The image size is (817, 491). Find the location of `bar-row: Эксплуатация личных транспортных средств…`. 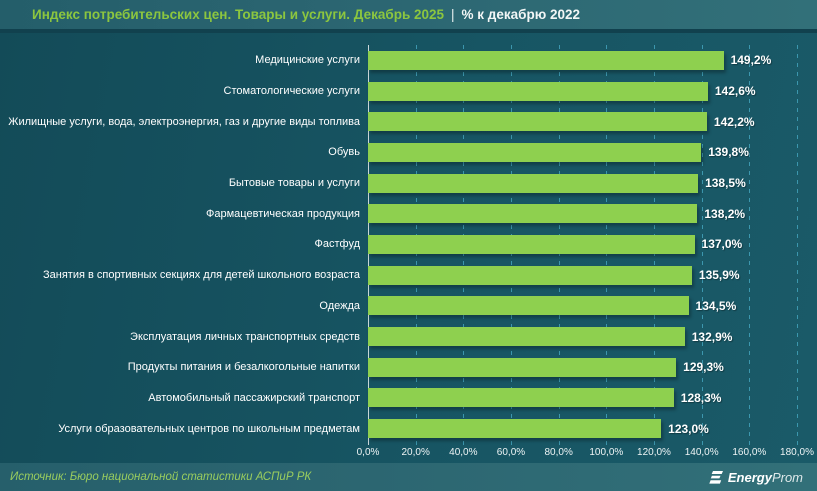

bar-row: Эксплуатация личных транспортных средств… is located at coordinates (398, 336).